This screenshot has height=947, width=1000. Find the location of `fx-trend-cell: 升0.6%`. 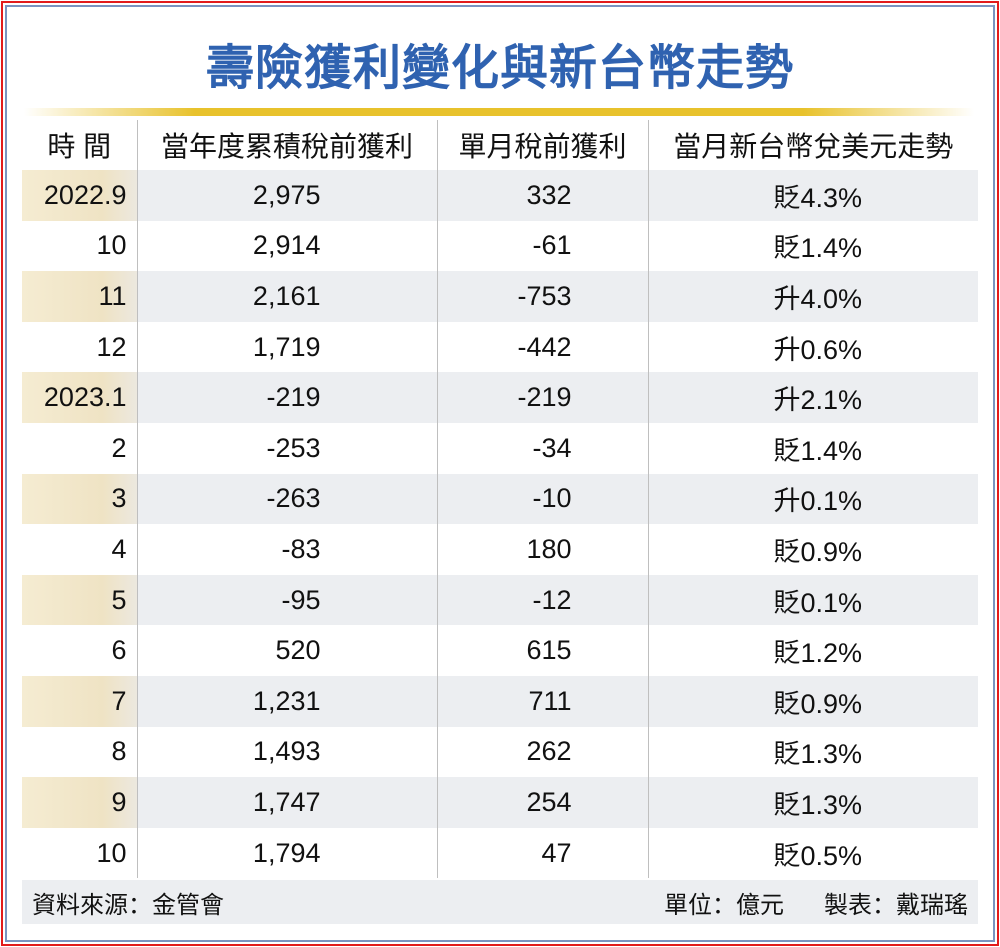

fx-trend-cell: 升0.6% is located at coordinates (812, 347).